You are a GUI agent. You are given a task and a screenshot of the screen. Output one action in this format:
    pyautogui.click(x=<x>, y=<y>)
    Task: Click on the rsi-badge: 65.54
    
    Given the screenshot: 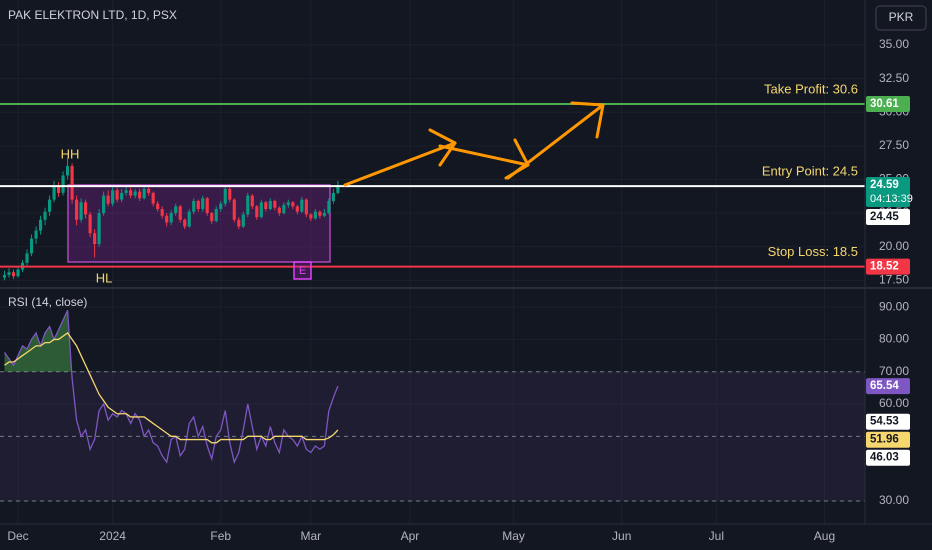 What is the action you would take?
    pyautogui.click(x=884, y=386)
    